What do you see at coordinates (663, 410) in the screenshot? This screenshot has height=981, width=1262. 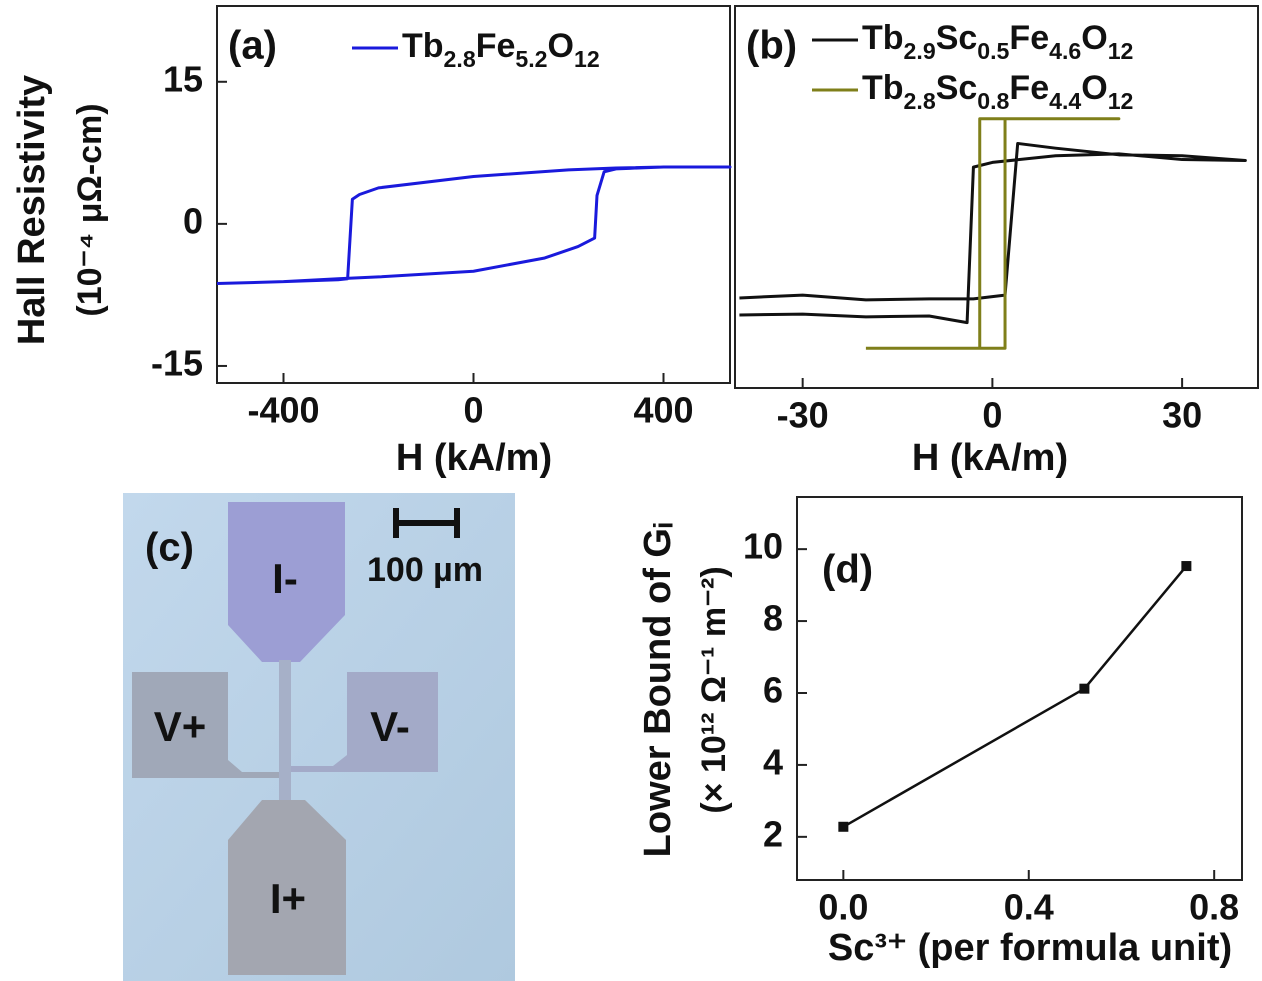 I see `x-tick-label: 400` at bounding box center [663, 410].